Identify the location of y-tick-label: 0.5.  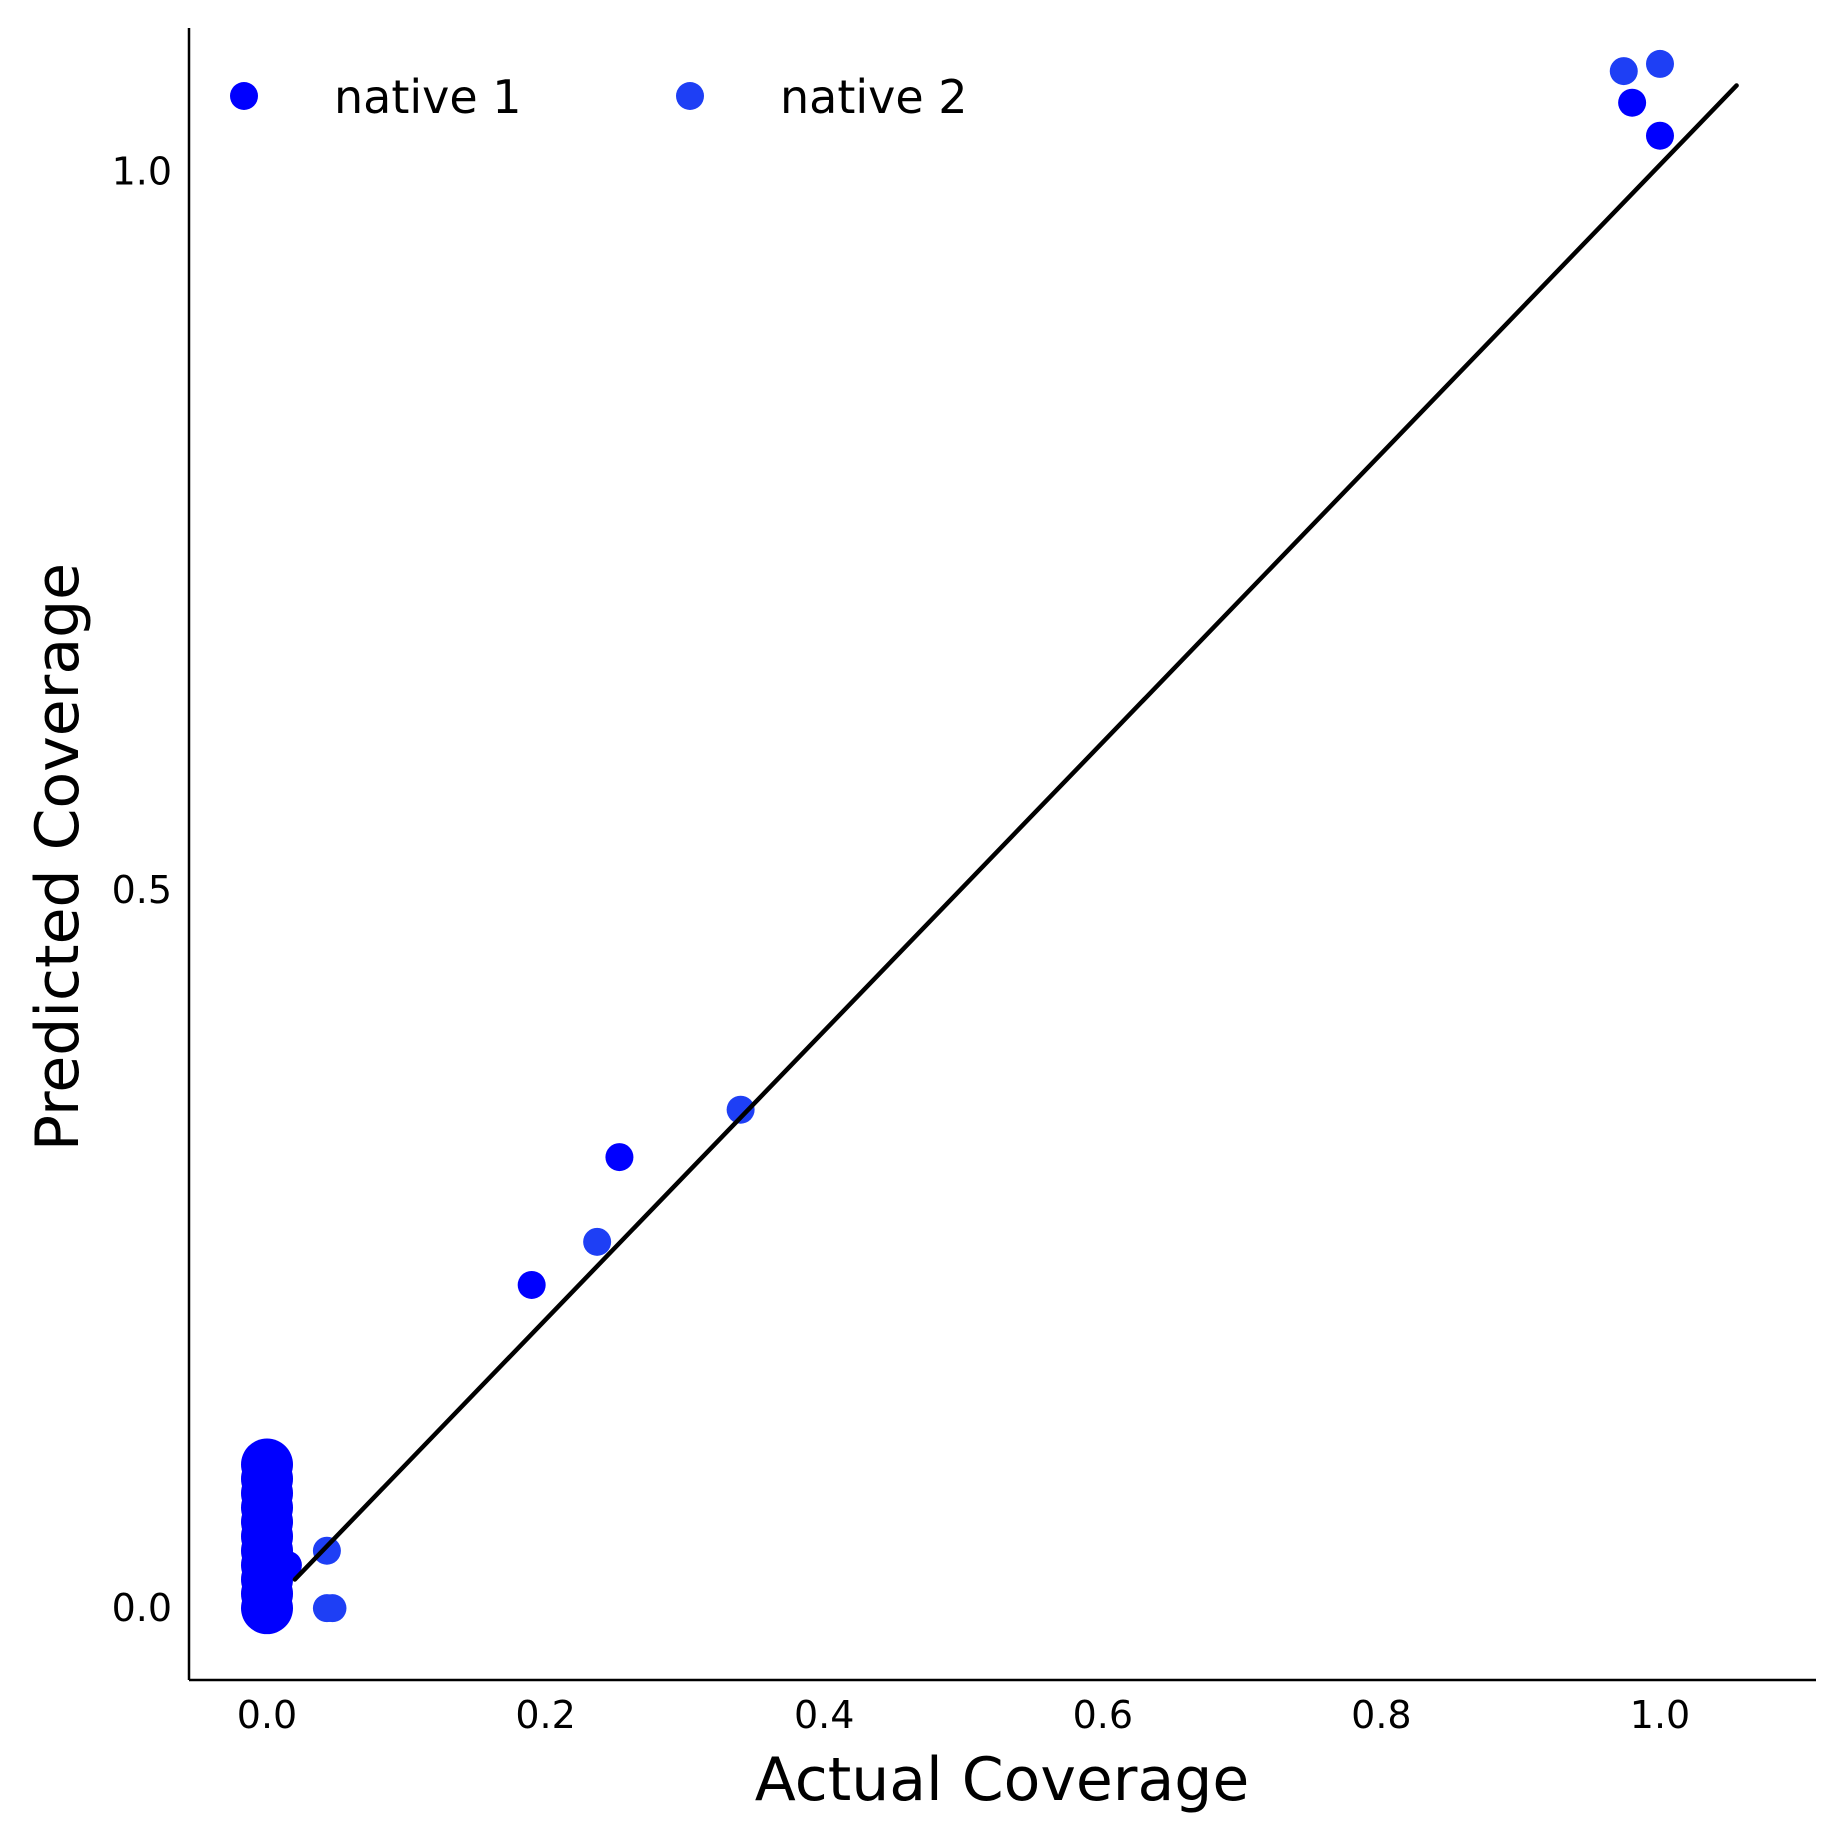
(142, 890).